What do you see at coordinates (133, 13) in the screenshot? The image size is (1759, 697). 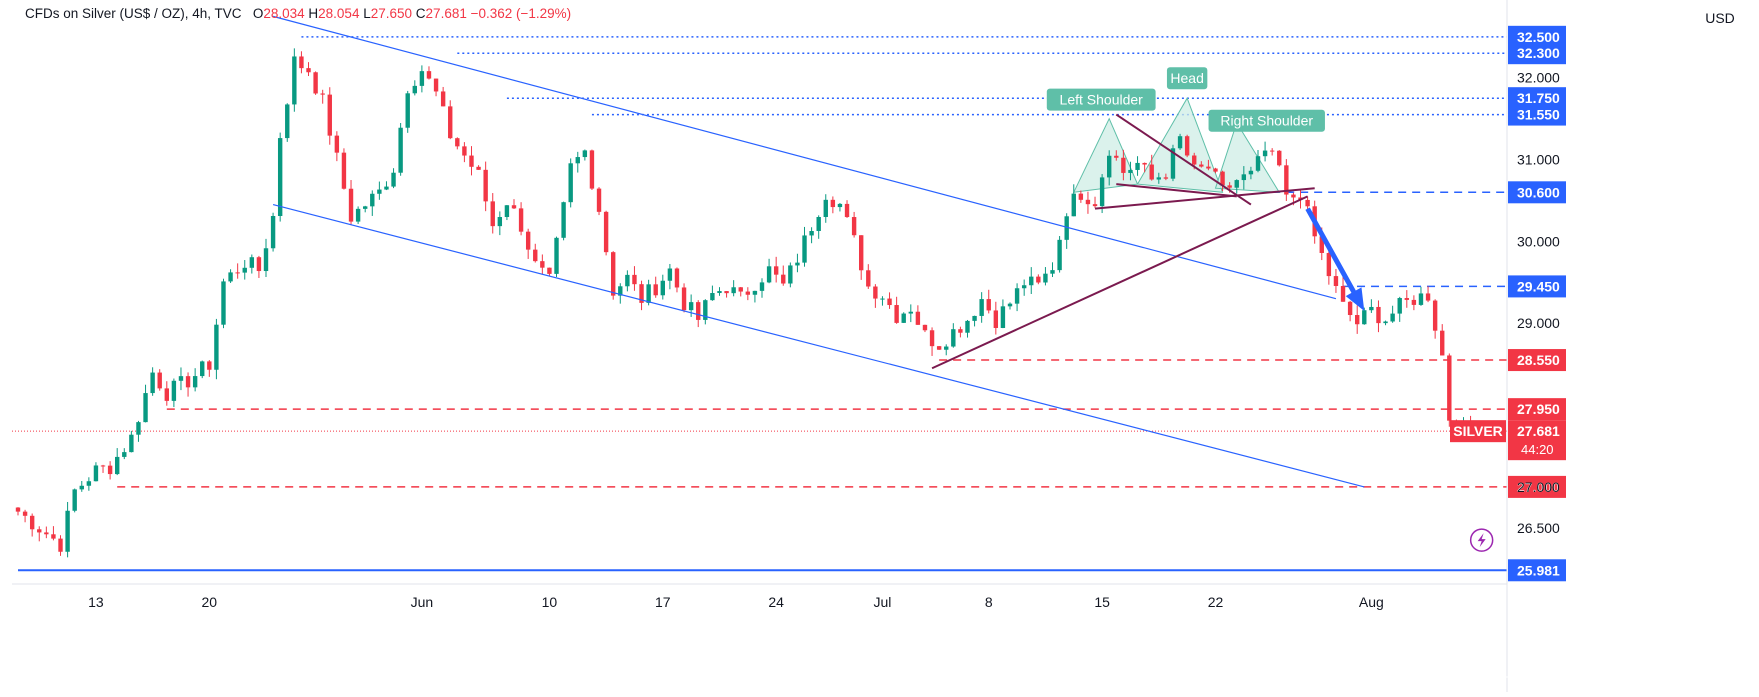 I see `symbol-title: CFDs on Silver (US$ / OZ), 4h, TVC` at bounding box center [133, 13].